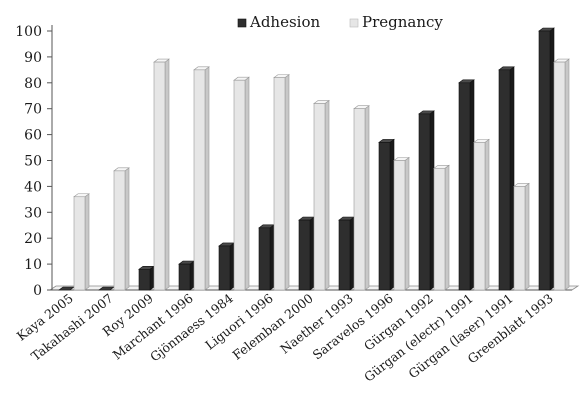 This screenshot has height=417, width=582. Describe the element at coordinates (242, 23) in the screenshot. I see `legend-swatch-adhesion` at that location.